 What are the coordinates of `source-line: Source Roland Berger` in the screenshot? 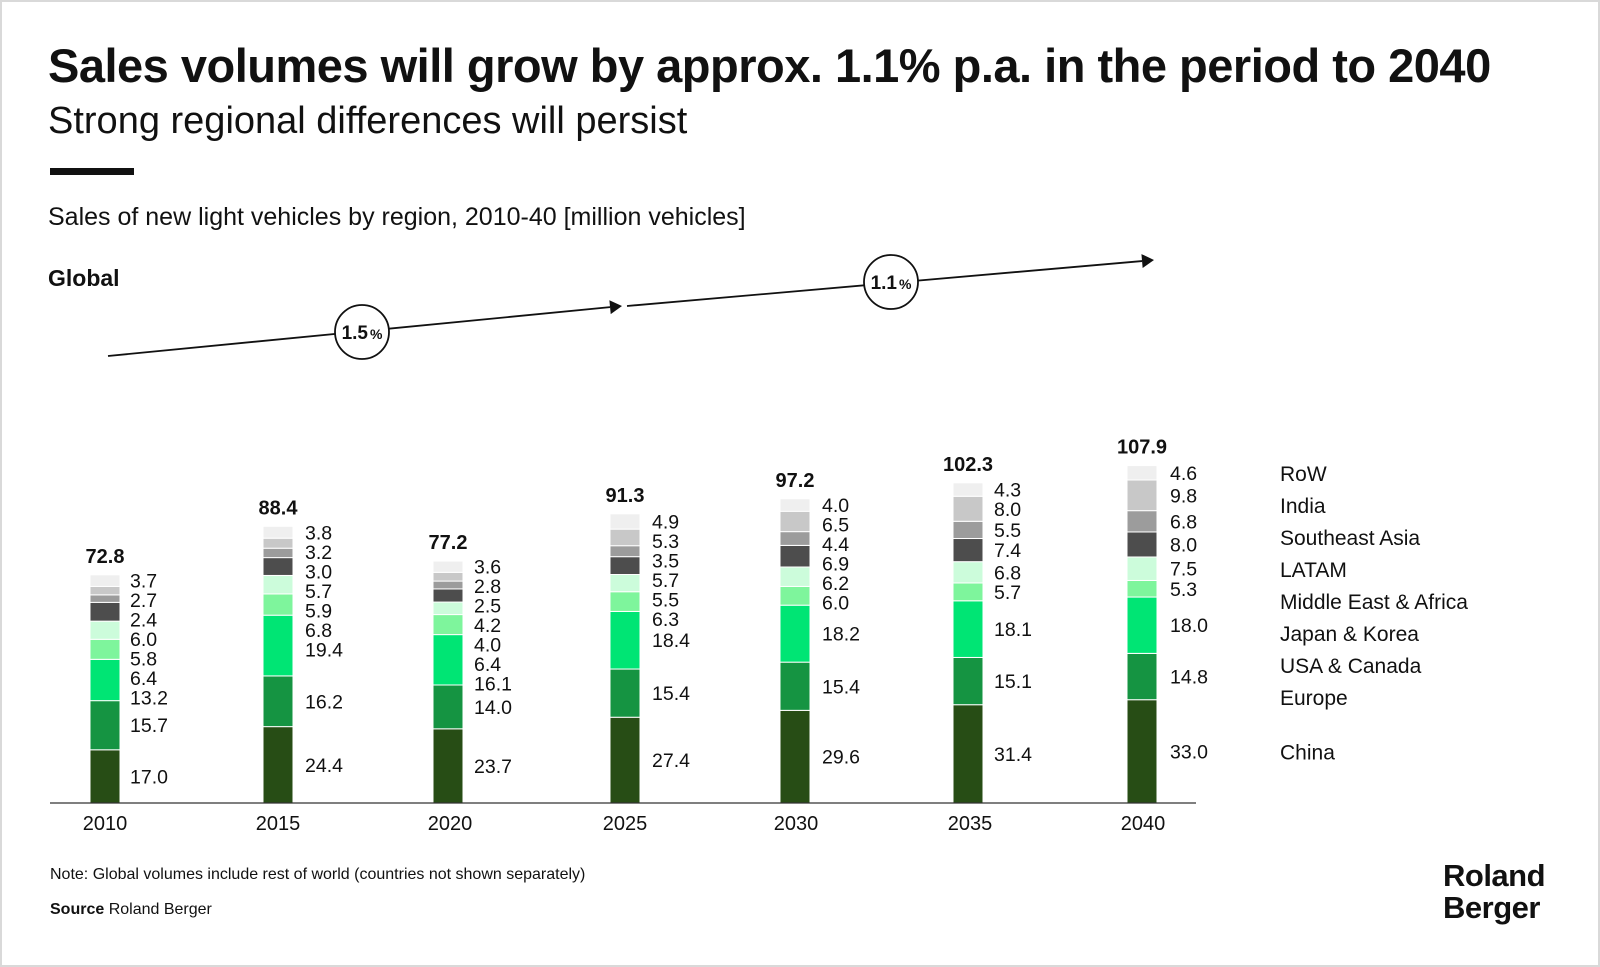 It's located at (131, 910).